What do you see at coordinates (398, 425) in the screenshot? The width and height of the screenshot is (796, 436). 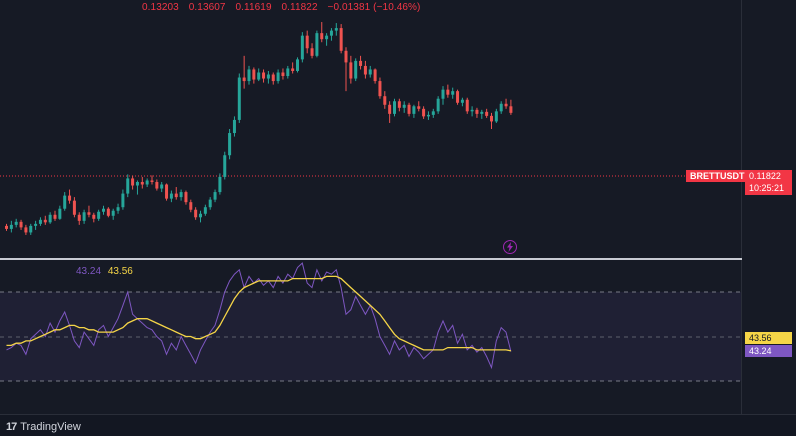 I see `footer-bar: 17 TradingView` at bounding box center [398, 425].